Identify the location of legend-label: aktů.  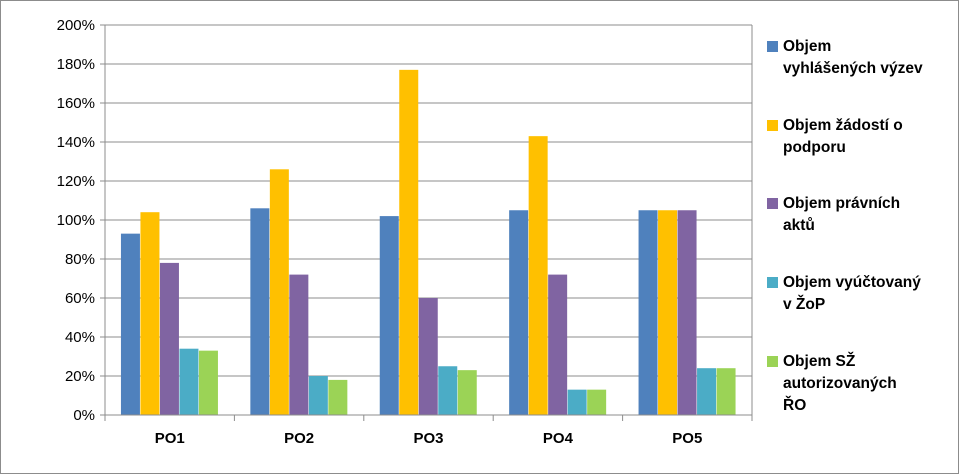
(799, 225).